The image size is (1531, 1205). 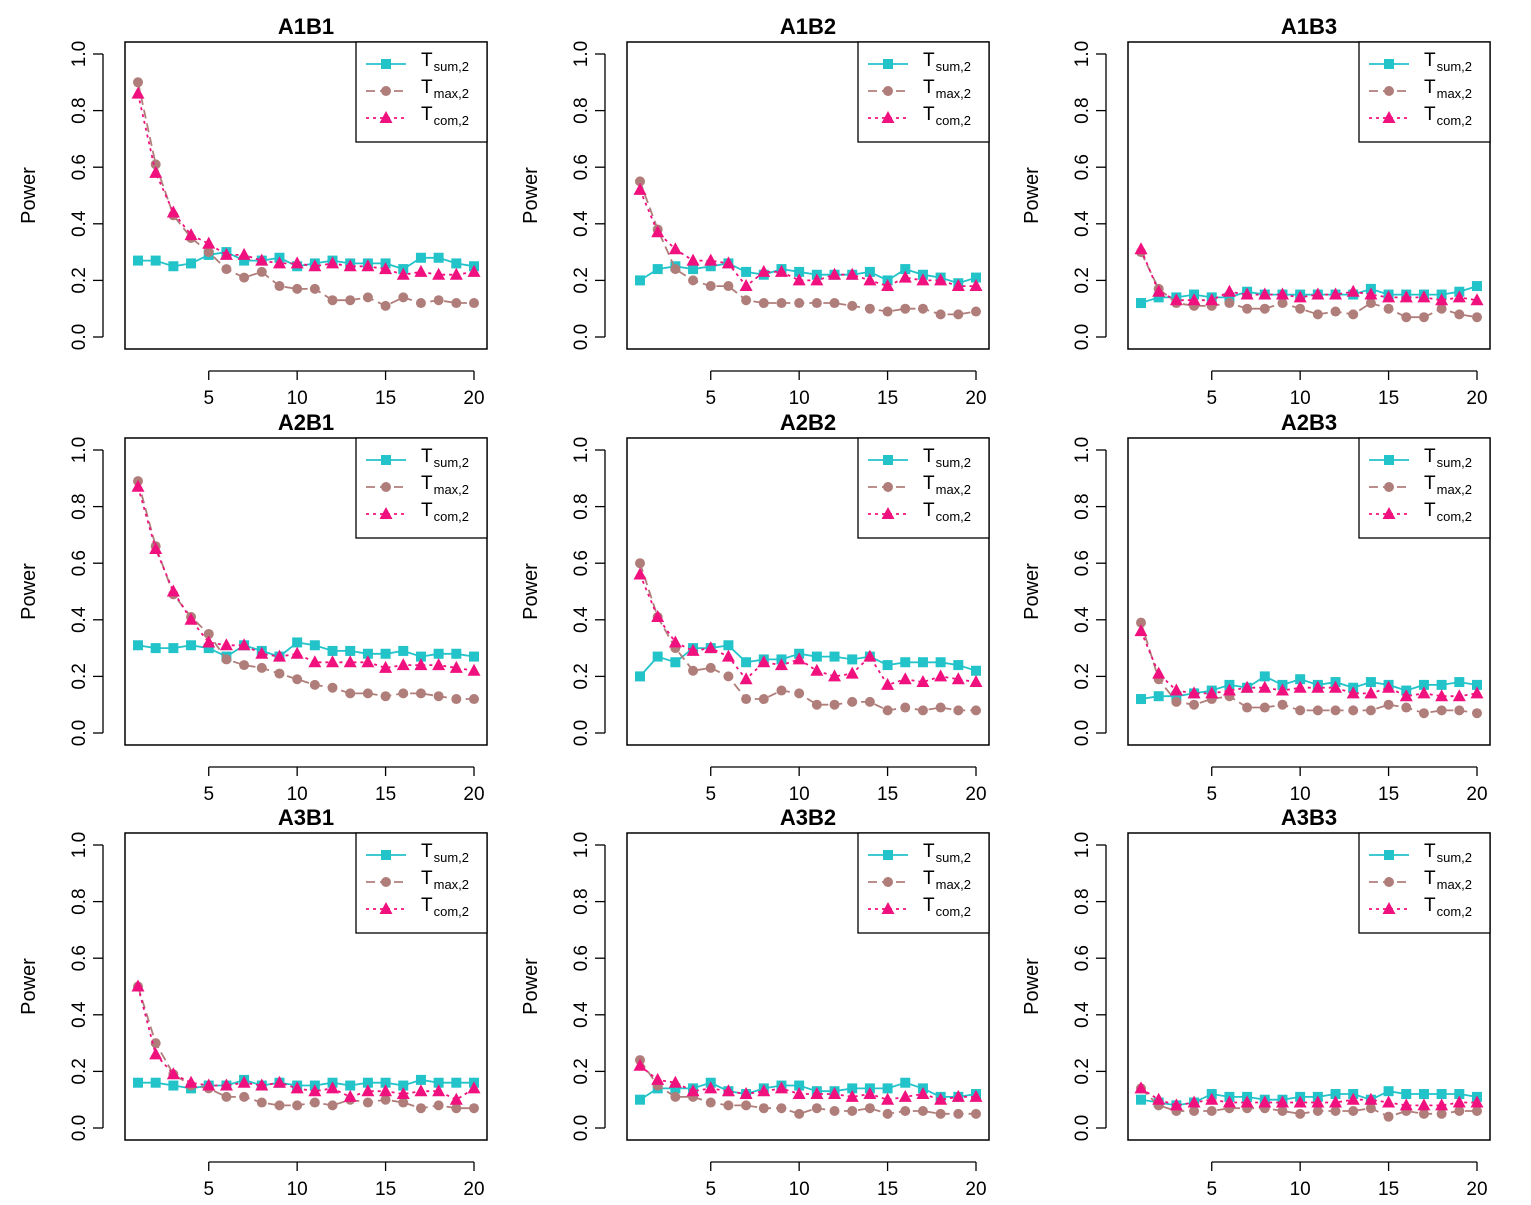 What do you see at coordinates (1424, 92) in the screenshot?
I see `legend-box` at bounding box center [1424, 92].